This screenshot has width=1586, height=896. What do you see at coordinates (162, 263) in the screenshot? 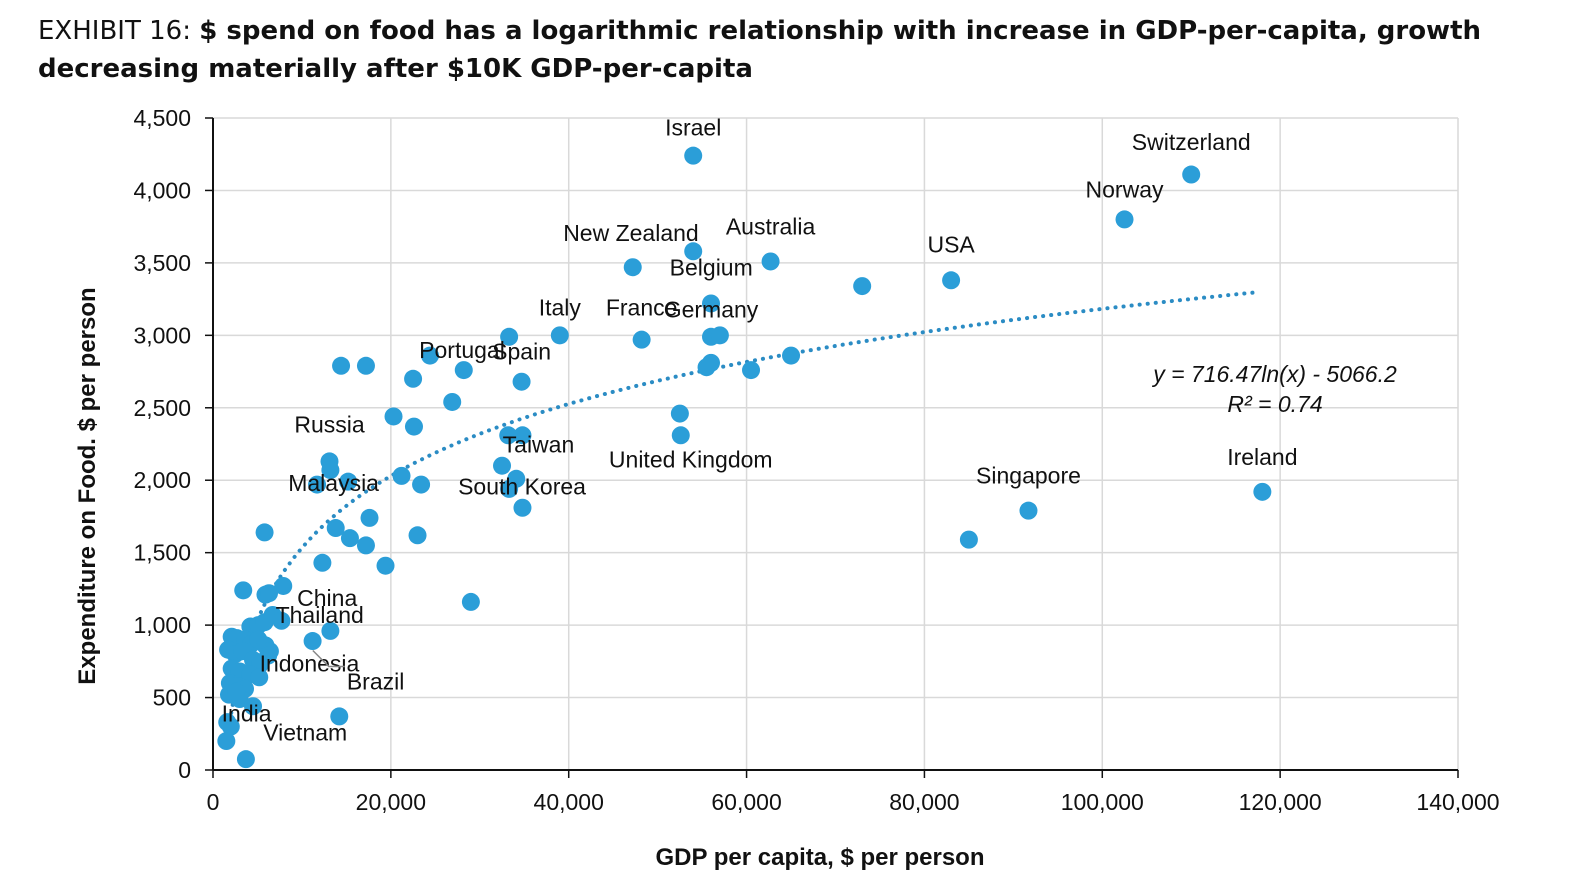
I see `y-tick-label: 3,500` at bounding box center [162, 263].